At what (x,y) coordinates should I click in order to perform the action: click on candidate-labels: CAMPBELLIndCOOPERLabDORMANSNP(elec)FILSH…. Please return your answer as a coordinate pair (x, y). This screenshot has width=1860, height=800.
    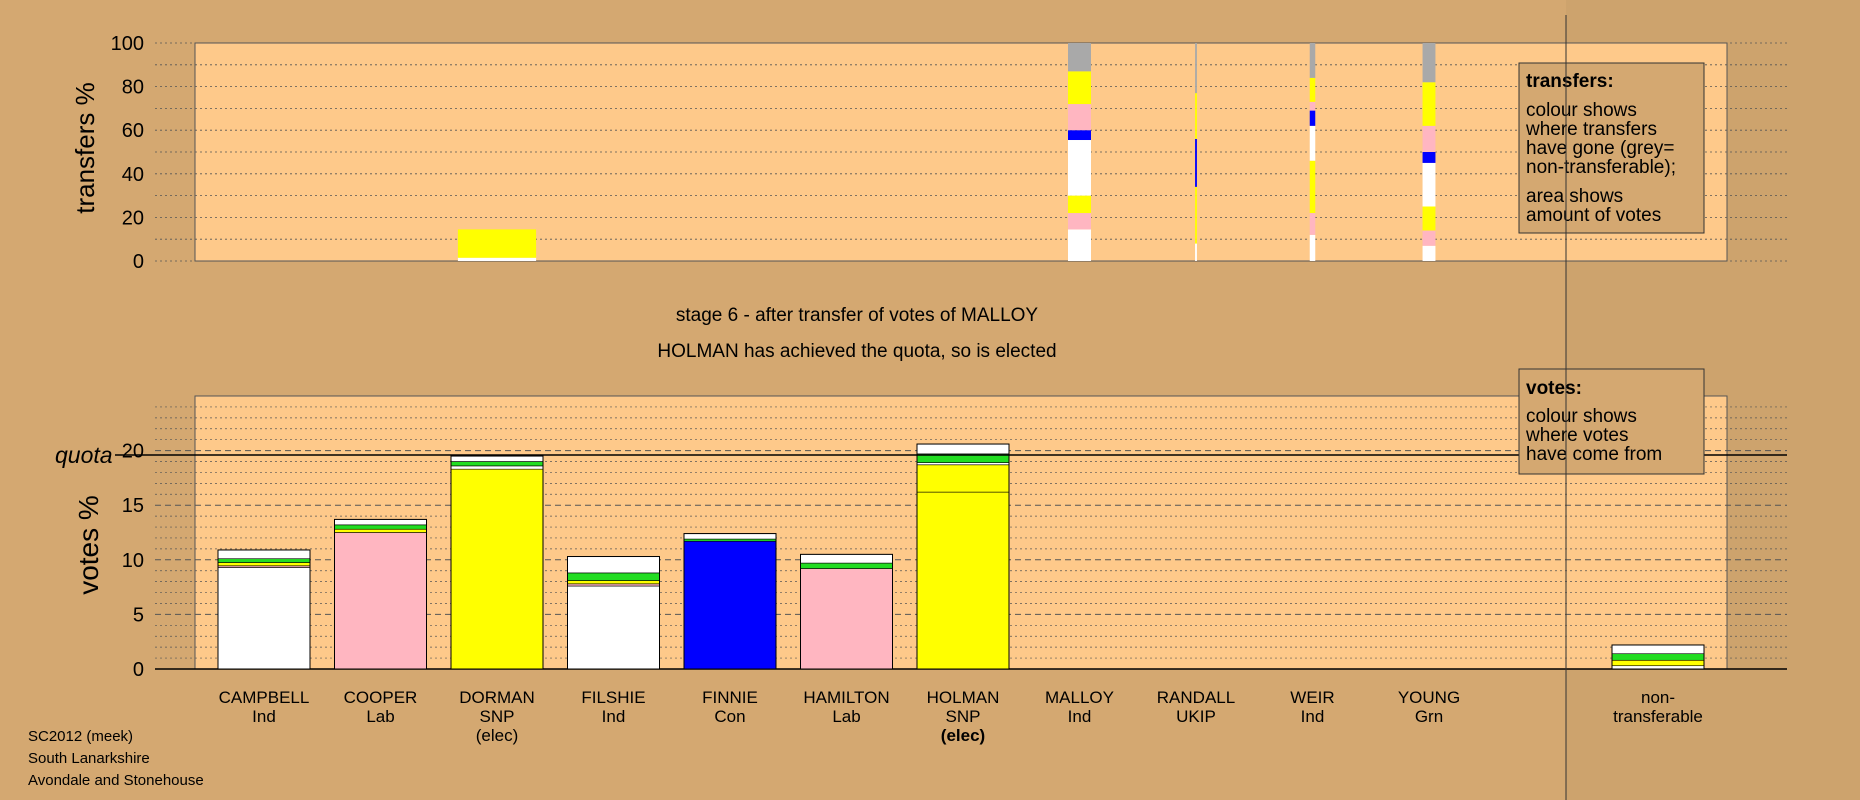
    Looking at the image, I should click on (961, 716).